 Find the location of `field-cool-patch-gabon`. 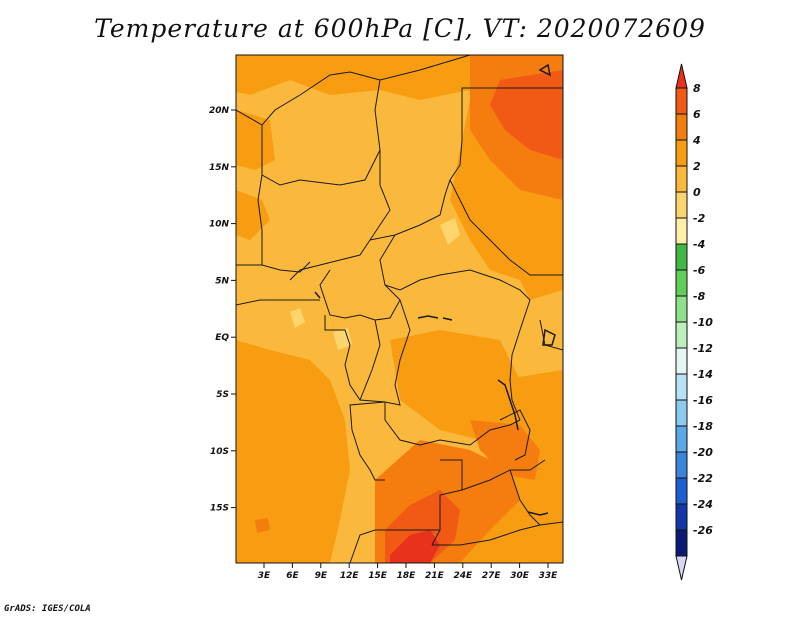

field-cool-patch-gabon is located at coordinates (342, 339).